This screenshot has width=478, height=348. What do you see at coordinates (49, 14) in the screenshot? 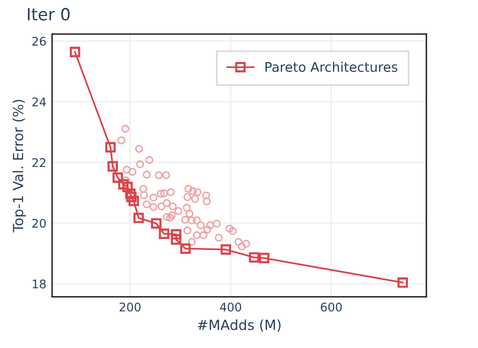
I see `chart-title: Iter 0` at bounding box center [49, 14].